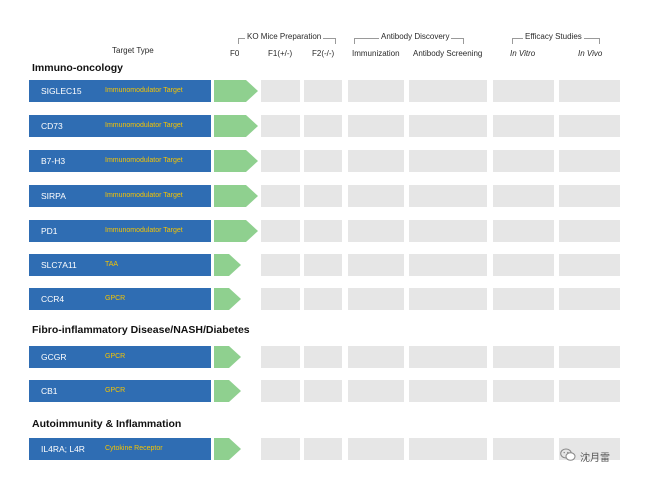 Image resolution: width=650 pixels, height=485 pixels. Describe the element at coordinates (49, 391) in the screenshot. I see `target-name: CB1` at that location.